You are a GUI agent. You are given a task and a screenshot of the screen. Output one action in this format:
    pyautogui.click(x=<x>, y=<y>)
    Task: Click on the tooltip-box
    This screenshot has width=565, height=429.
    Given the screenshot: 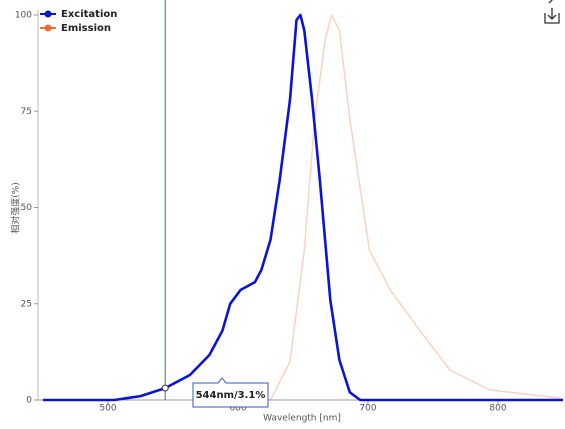 What is the action you would take?
    pyautogui.click(x=230, y=392)
    